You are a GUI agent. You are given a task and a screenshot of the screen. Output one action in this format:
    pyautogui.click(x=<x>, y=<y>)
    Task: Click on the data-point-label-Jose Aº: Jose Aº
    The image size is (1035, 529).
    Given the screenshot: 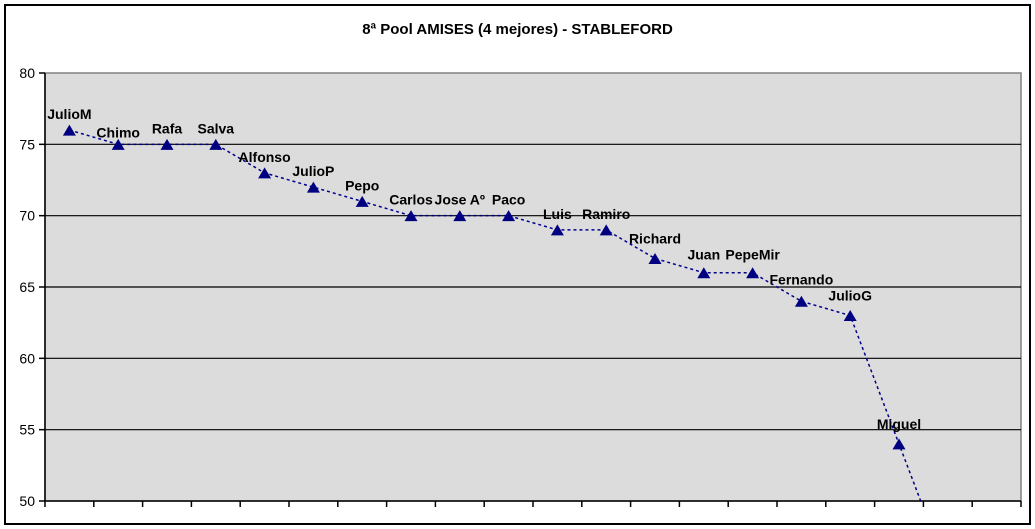 What is the action you would take?
    pyautogui.click(x=460, y=200)
    